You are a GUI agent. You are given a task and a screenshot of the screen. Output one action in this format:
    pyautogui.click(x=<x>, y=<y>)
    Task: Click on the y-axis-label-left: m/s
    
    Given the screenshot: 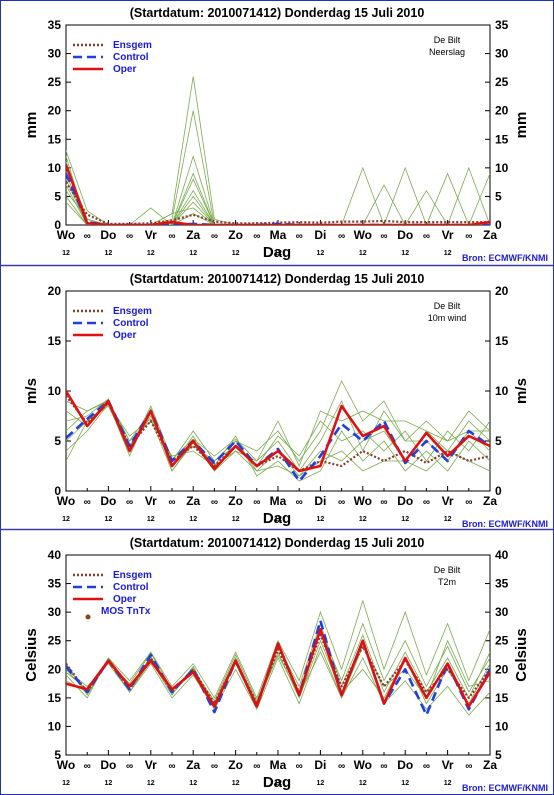 What is the action you would take?
    pyautogui.click(x=31, y=391)
    